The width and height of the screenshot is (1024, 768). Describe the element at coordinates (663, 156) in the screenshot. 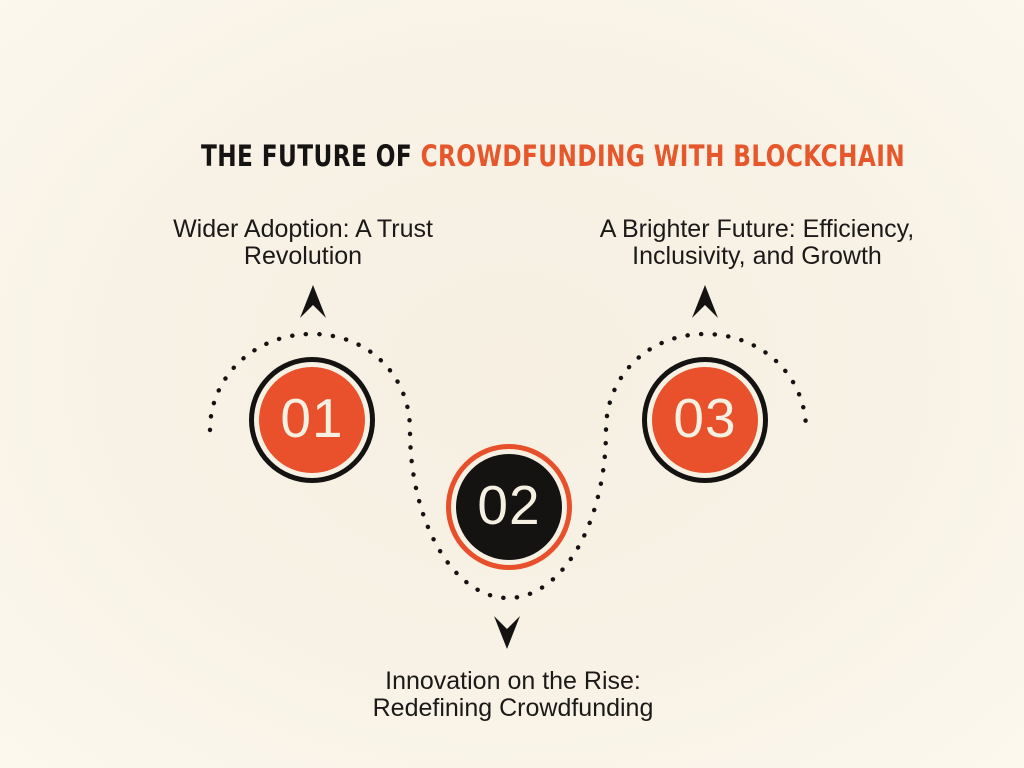

I see `title-highlight: CROWDFUNDING WITH BLOCKCHAIN` at that location.